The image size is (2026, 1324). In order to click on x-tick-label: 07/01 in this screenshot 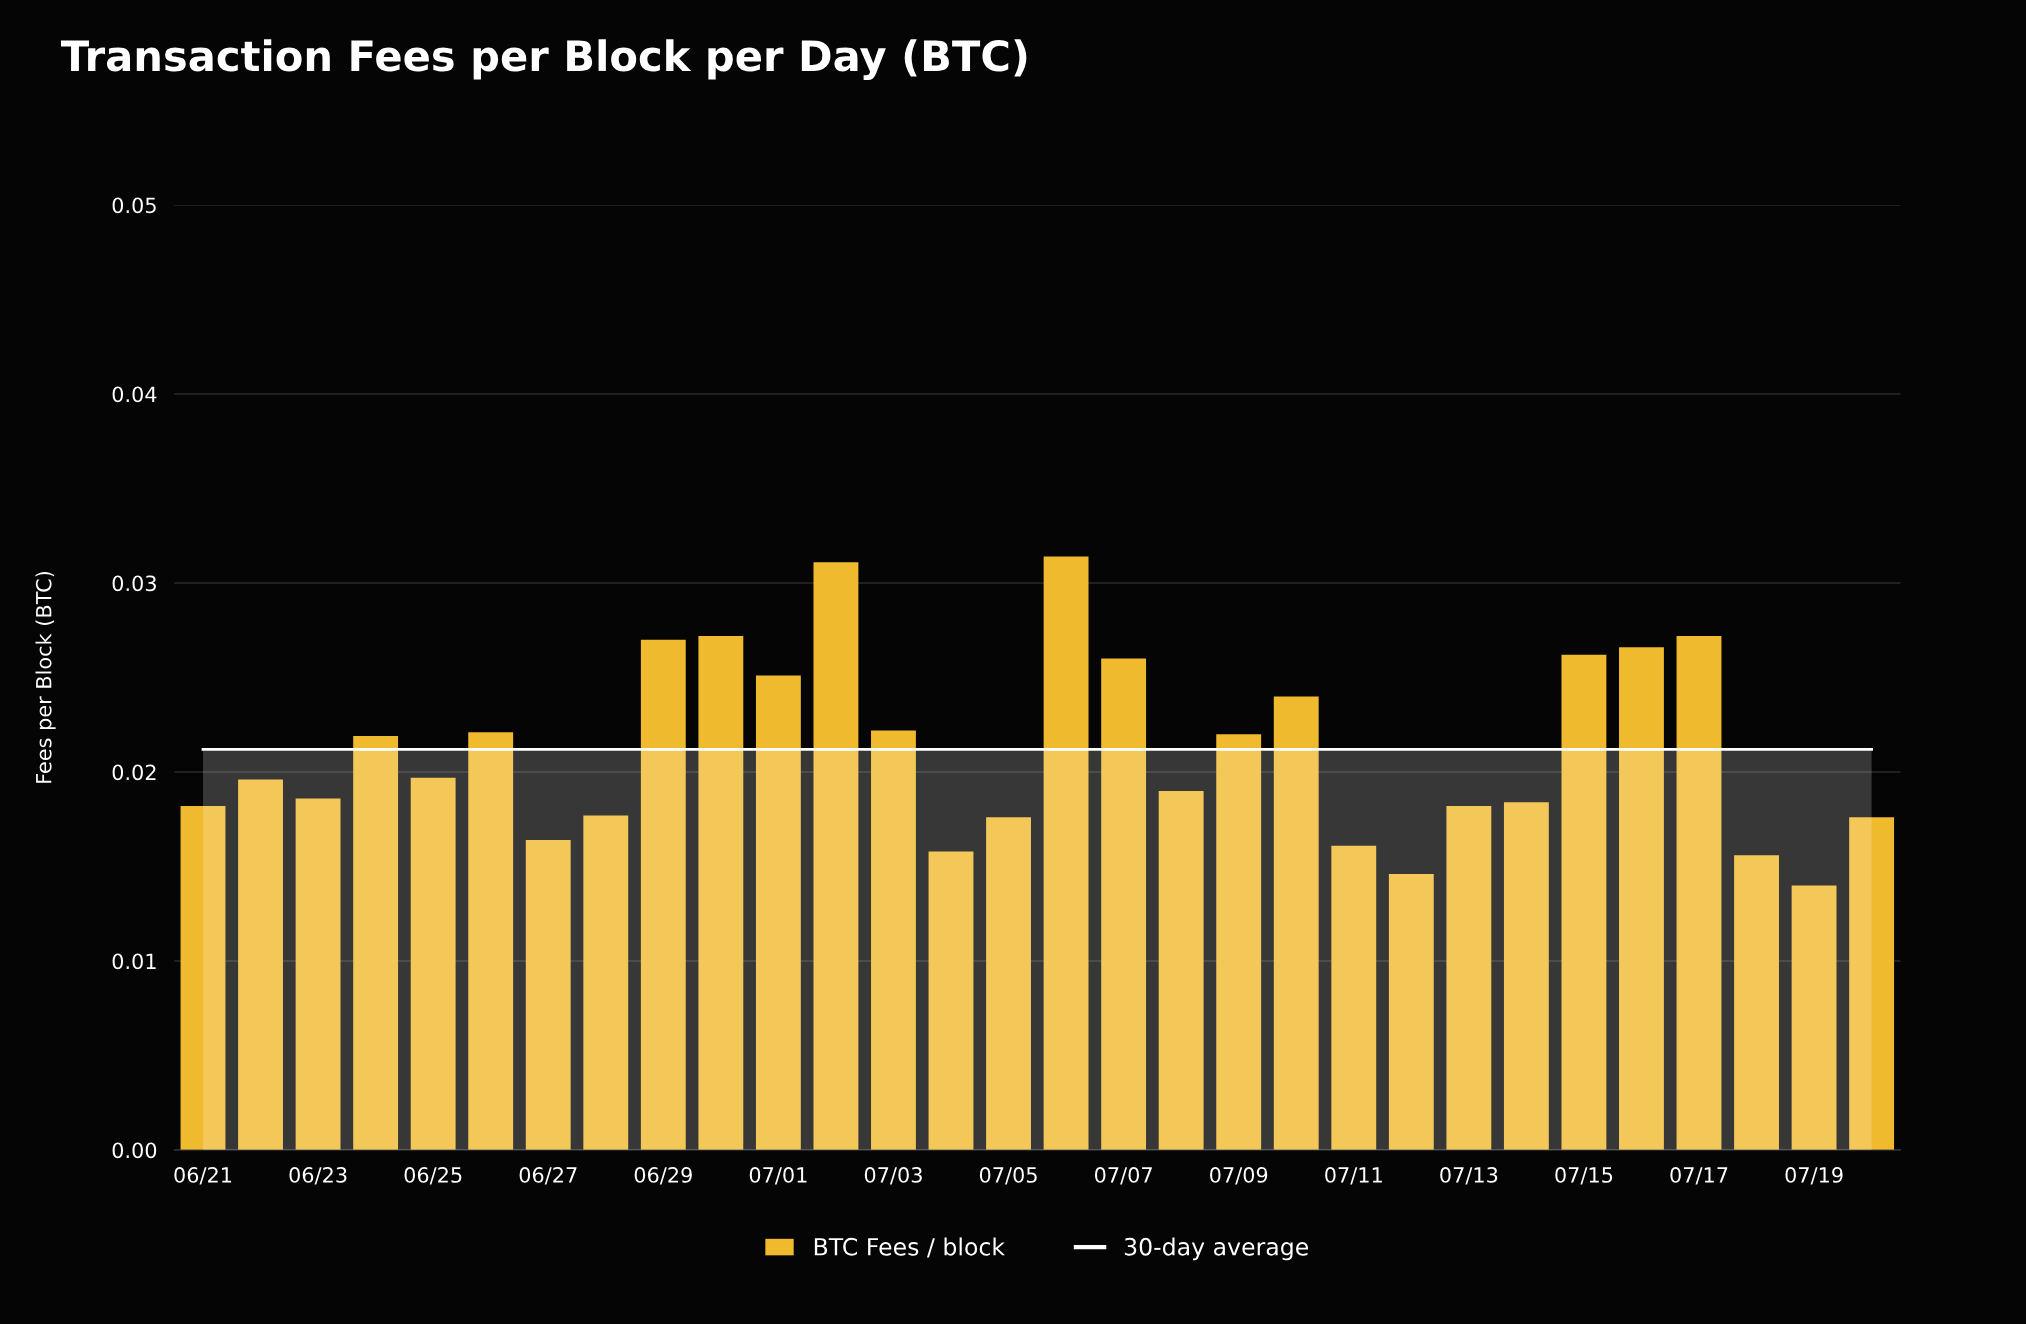, I will do `click(778, 1176)`.